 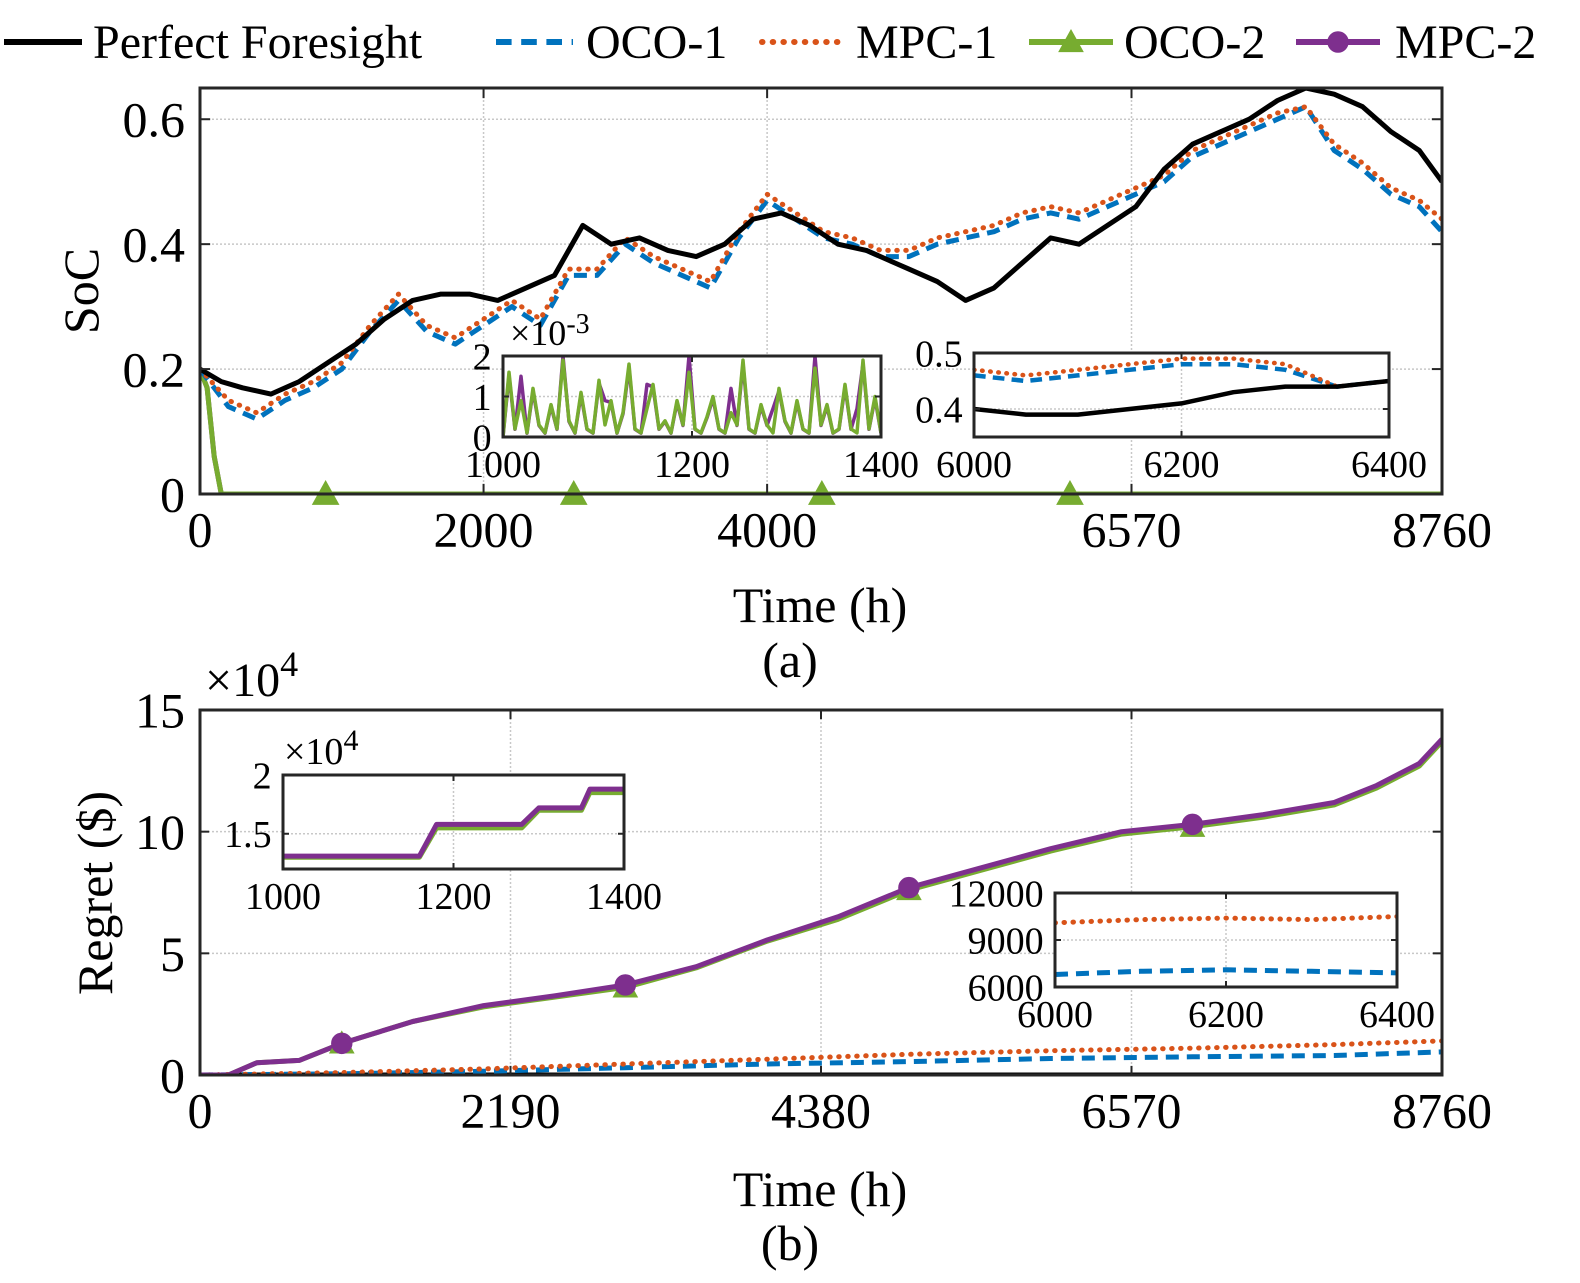 I want to click on legend-label: OCO-1, so click(x=656, y=42).